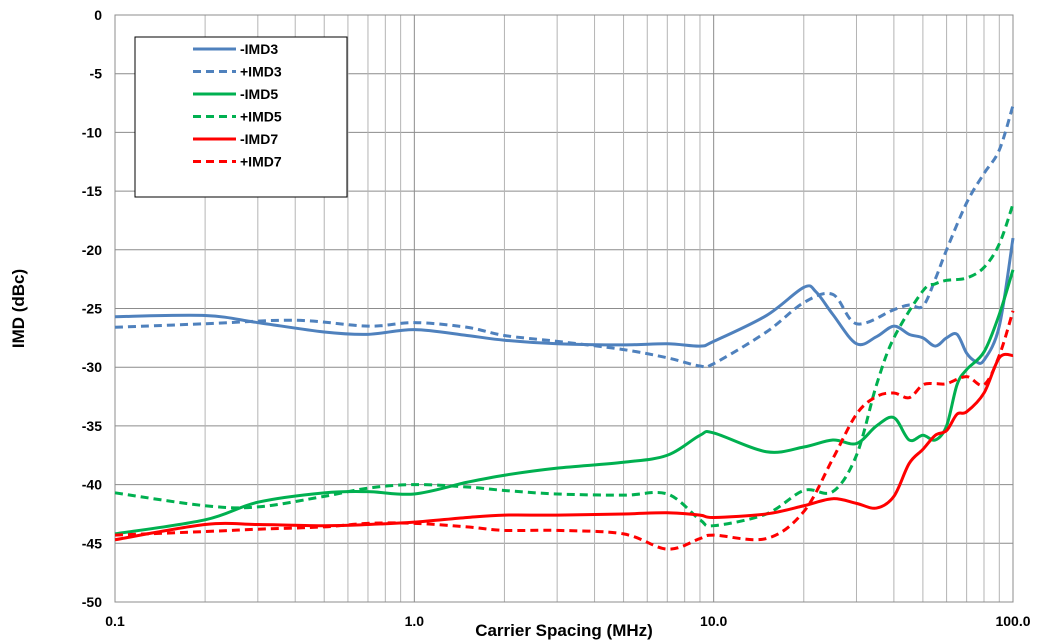 Image resolution: width=1039 pixels, height=642 pixels. What do you see at coordinates (92, 543) in the screenshot?
I see `y-tick-label: -45` at bounding box center [92, 543].